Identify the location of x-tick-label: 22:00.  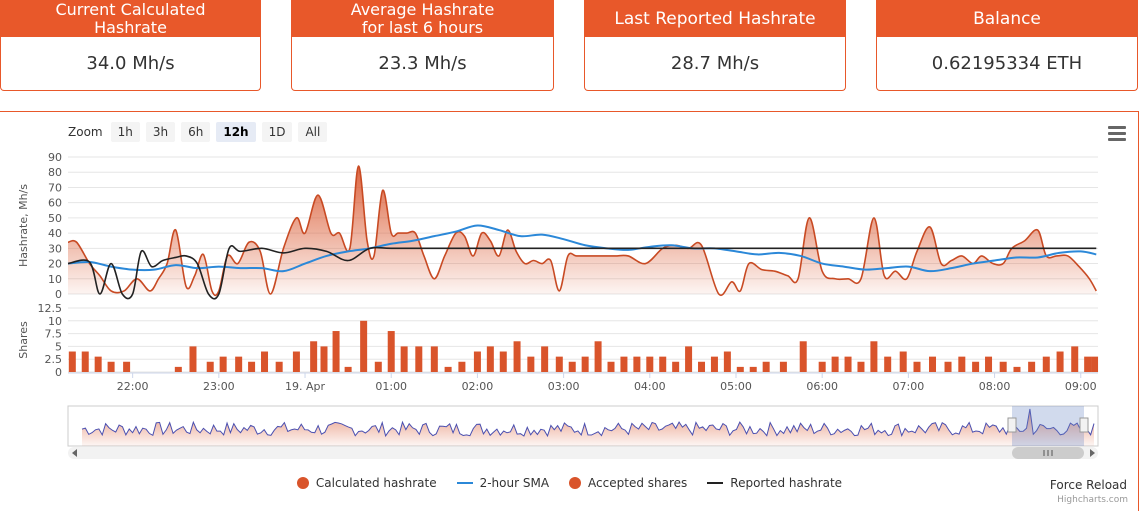
(133, 386).